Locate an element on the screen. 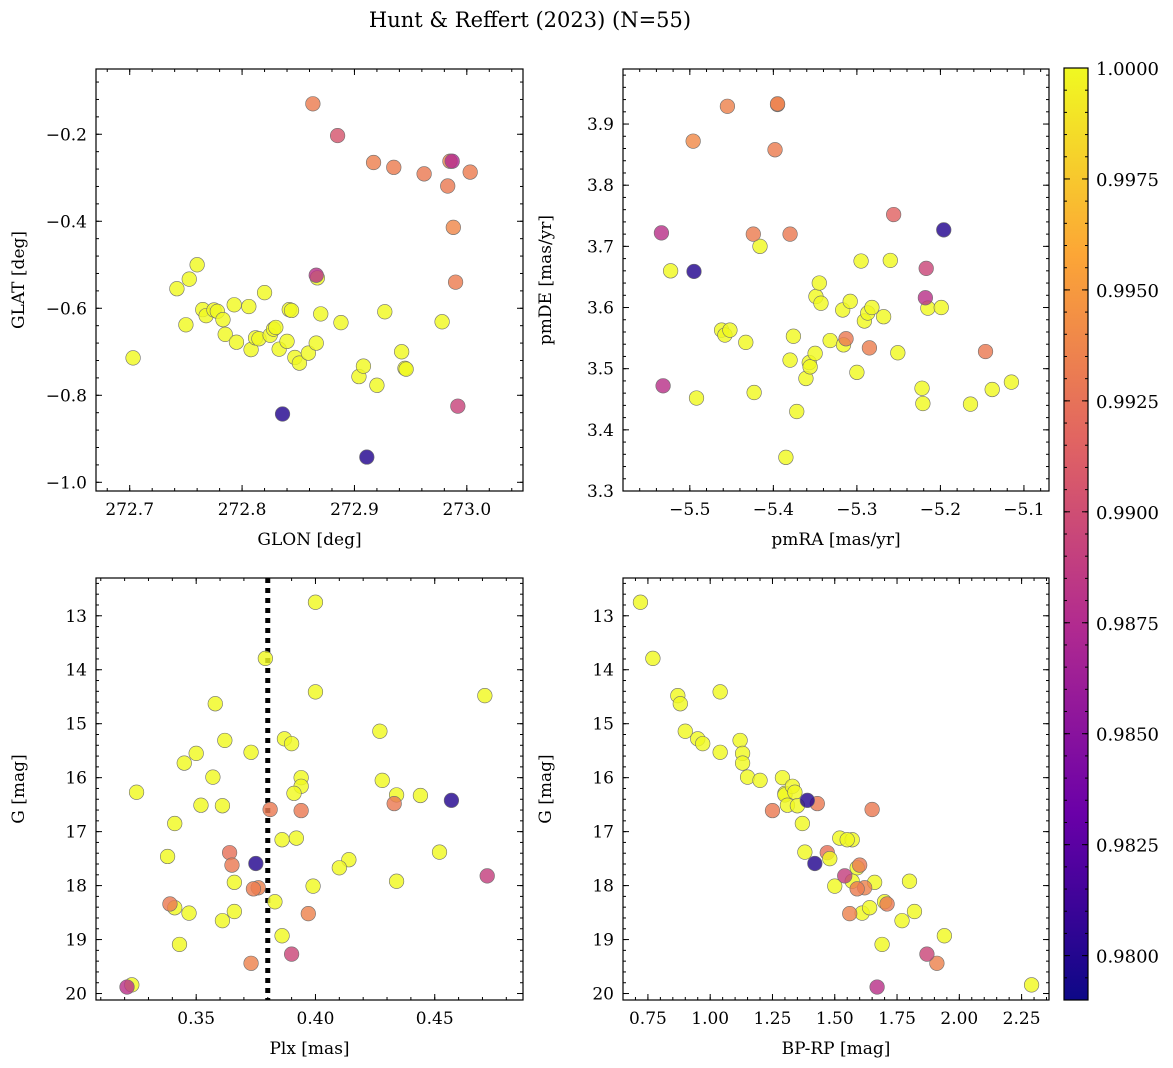 Image resolution: width=1173 pixels, height=1068 pixels. y-tick-label: 17 is located at coordinates (76, 833).